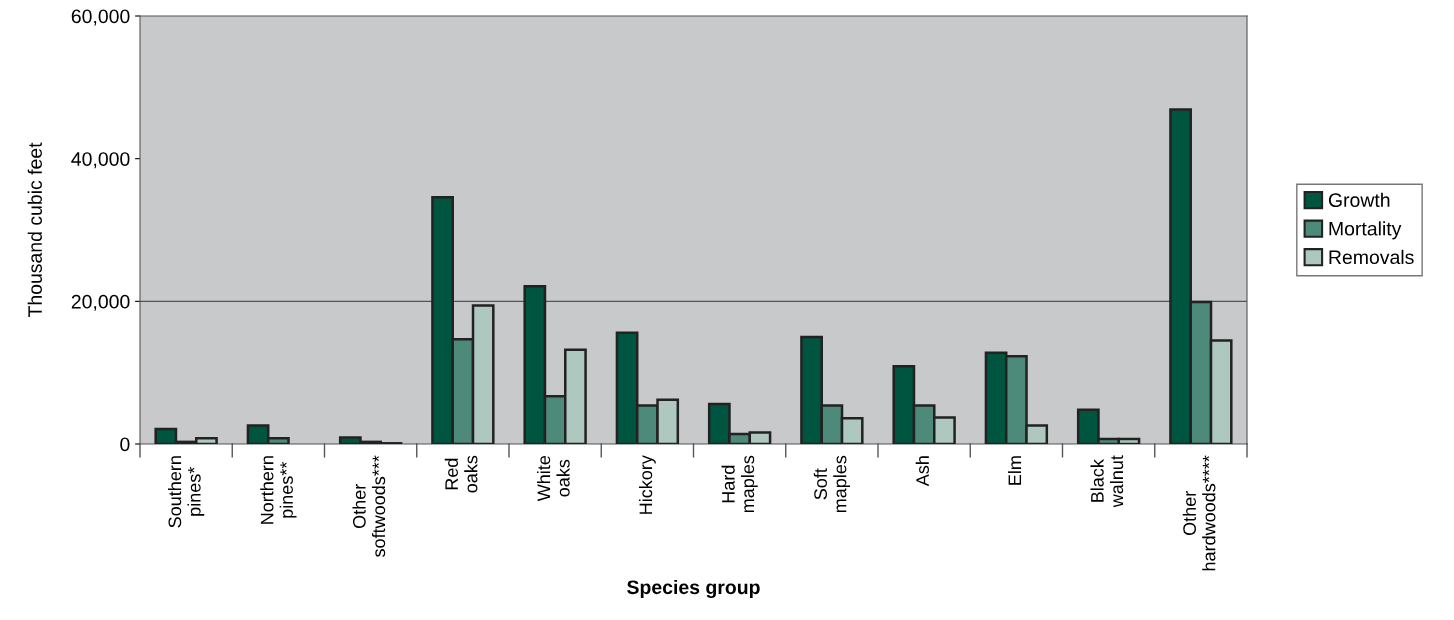 Image resolution: width=1454 pixels, height=620 pixels. Describe the element at coordinates (186, 492) in the screenshot. I see `x-tick-label: Southern pines*` at that location.